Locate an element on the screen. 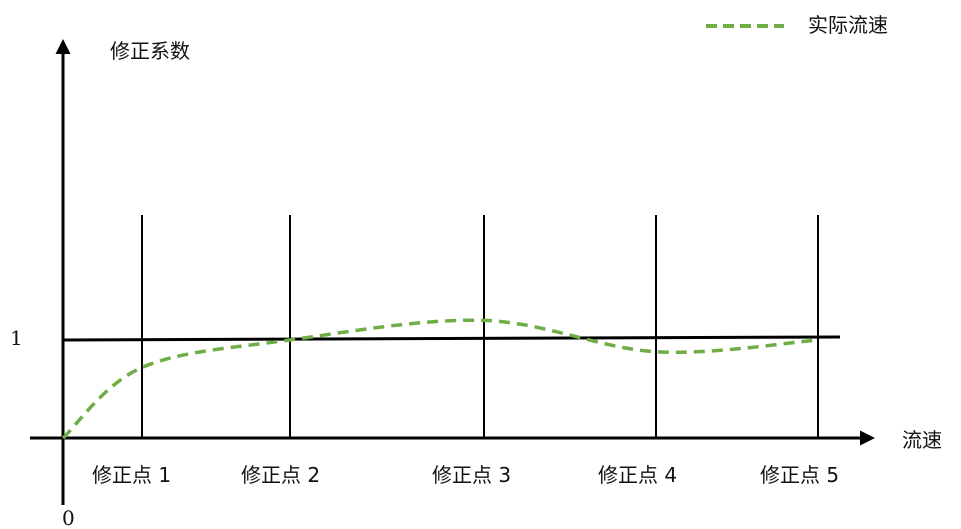  correction-point-labels: 修正点 1 修正点 2 修正点 3 修正点 4 修正点 5 is located at coordinates (465, 475).